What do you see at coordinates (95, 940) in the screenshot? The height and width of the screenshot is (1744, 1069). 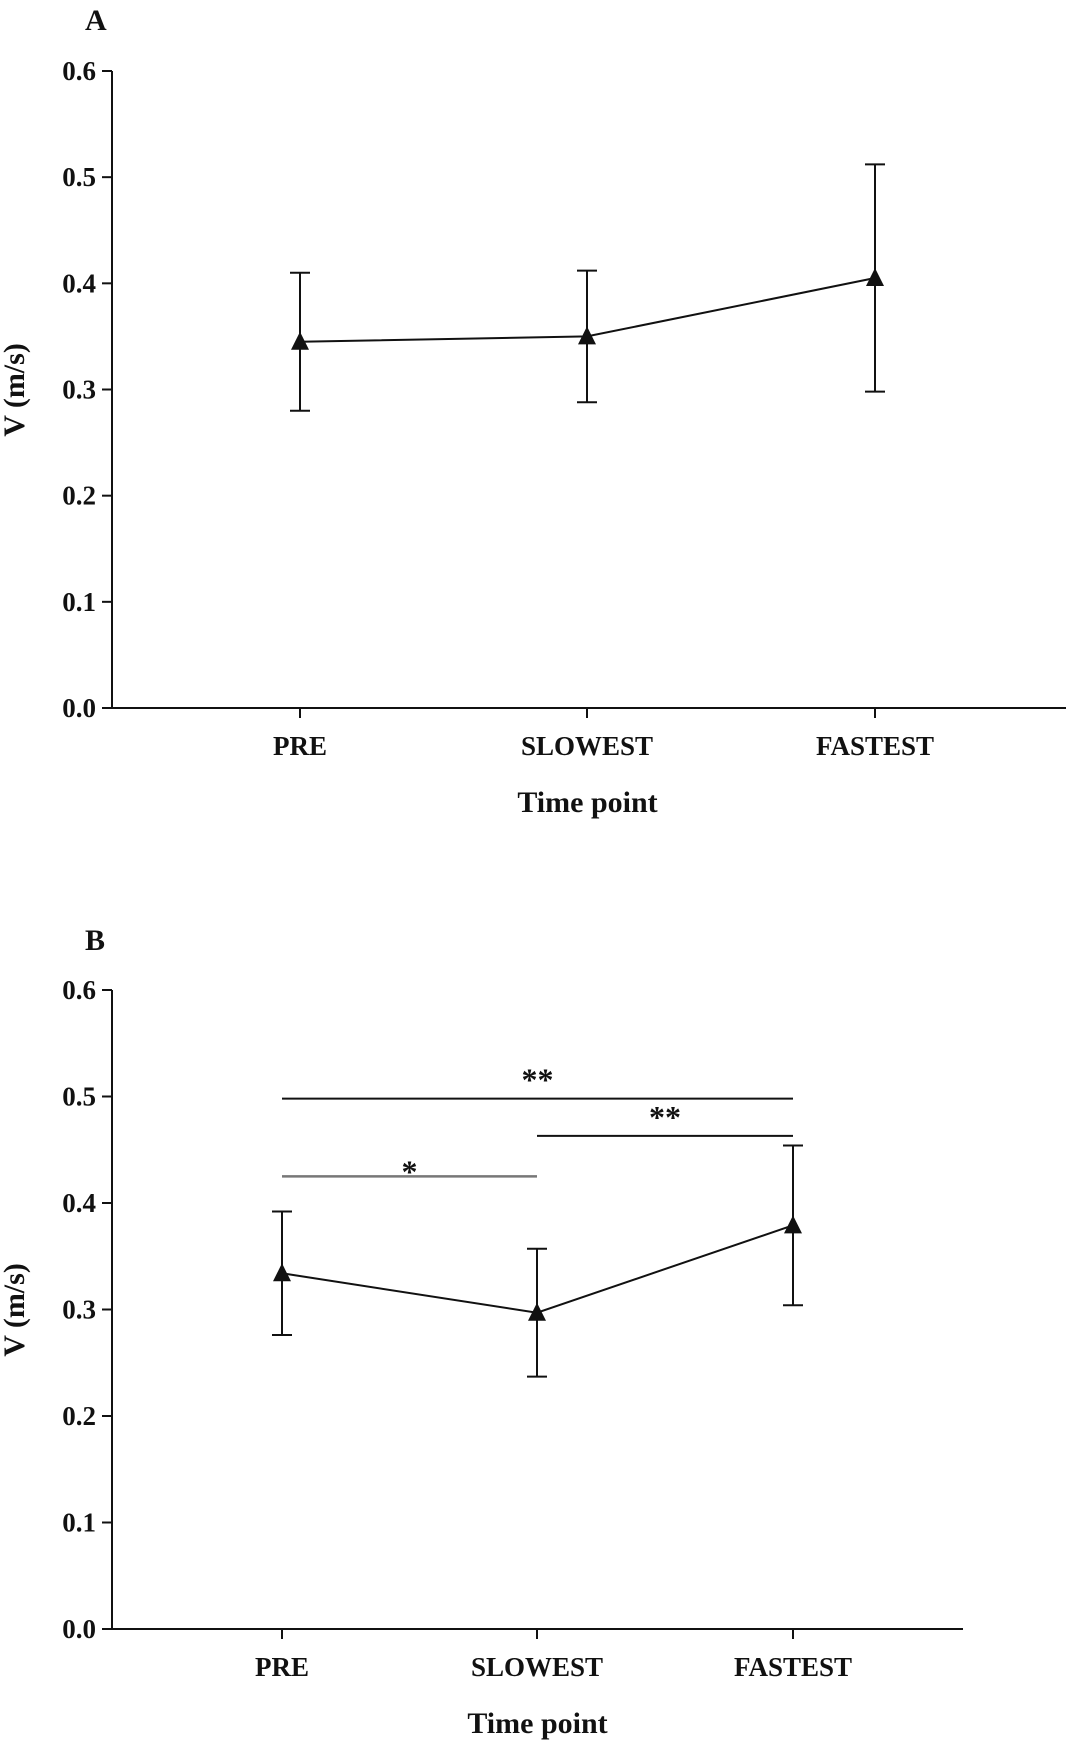 I see `panel-label: B` at bounding box center [95, 940].